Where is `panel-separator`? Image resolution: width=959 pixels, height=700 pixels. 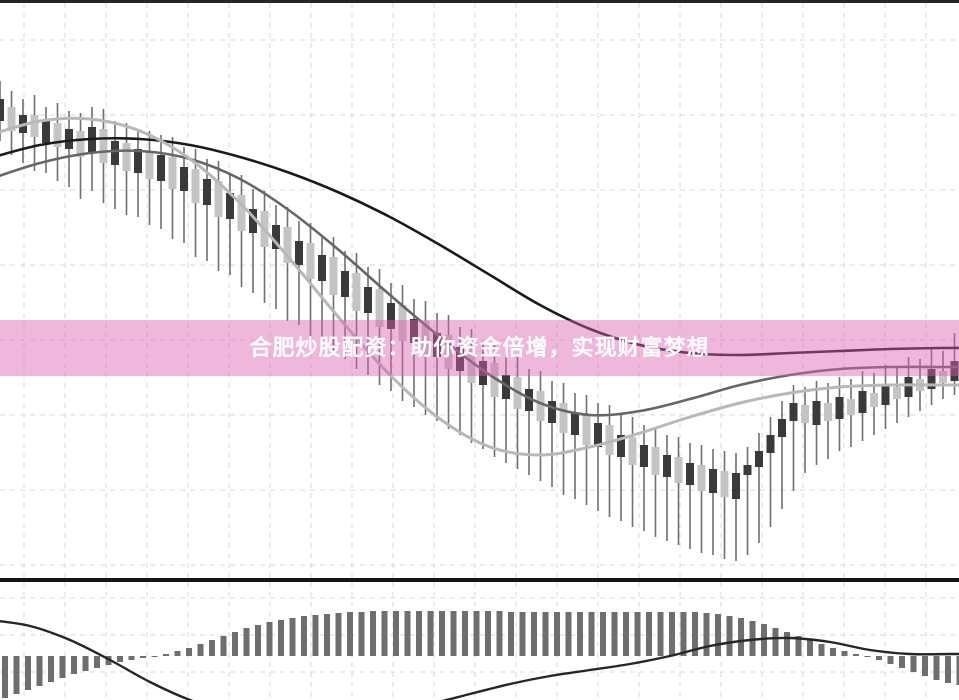 panel-separator is located at coordinates (479, 580).